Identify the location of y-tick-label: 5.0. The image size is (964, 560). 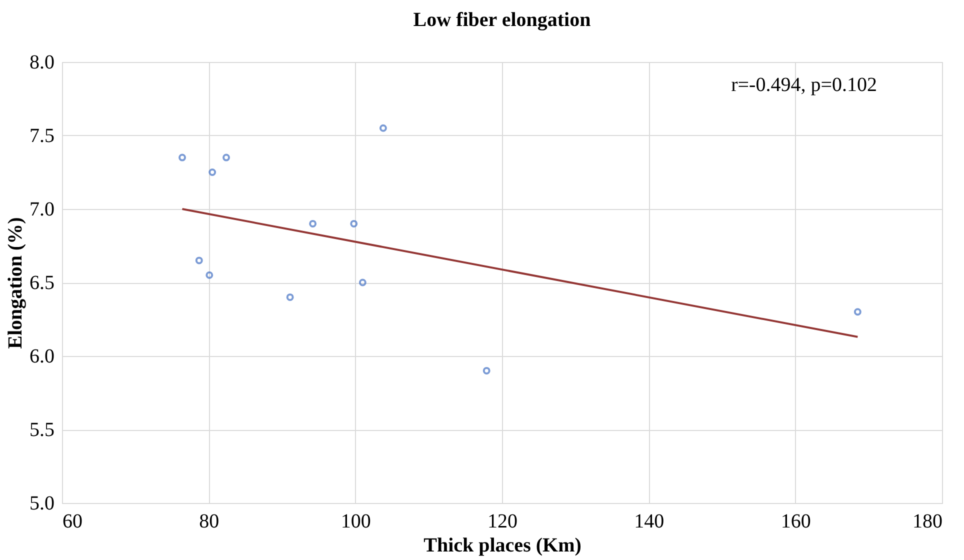
(42, 503).